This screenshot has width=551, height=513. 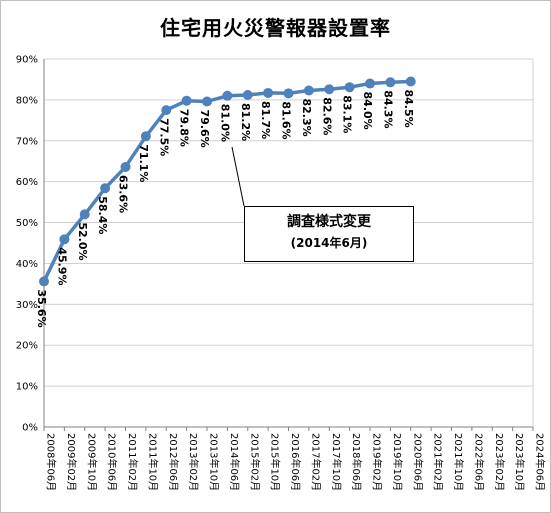 I want to click on data-label: 45.9%, so click(x=61, y=266).